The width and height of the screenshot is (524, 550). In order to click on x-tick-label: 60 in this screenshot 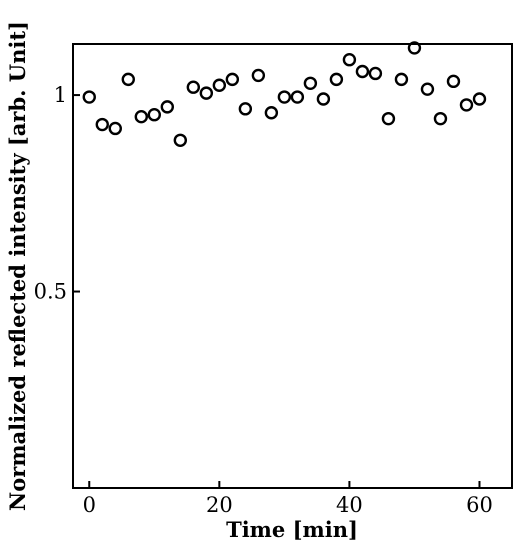, I will do `click(479, 505)`.